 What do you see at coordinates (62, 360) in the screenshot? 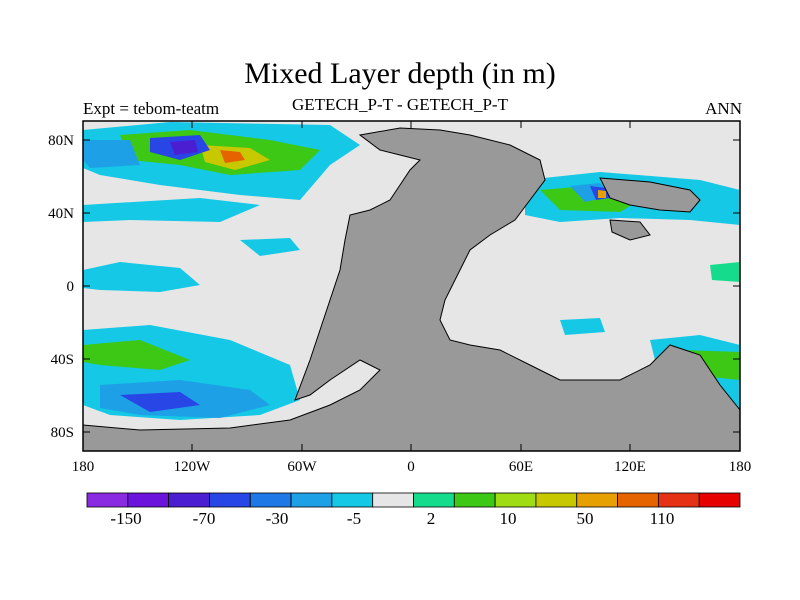
I see `lat-tick-label: 40S` at bounding box center [62, 360].